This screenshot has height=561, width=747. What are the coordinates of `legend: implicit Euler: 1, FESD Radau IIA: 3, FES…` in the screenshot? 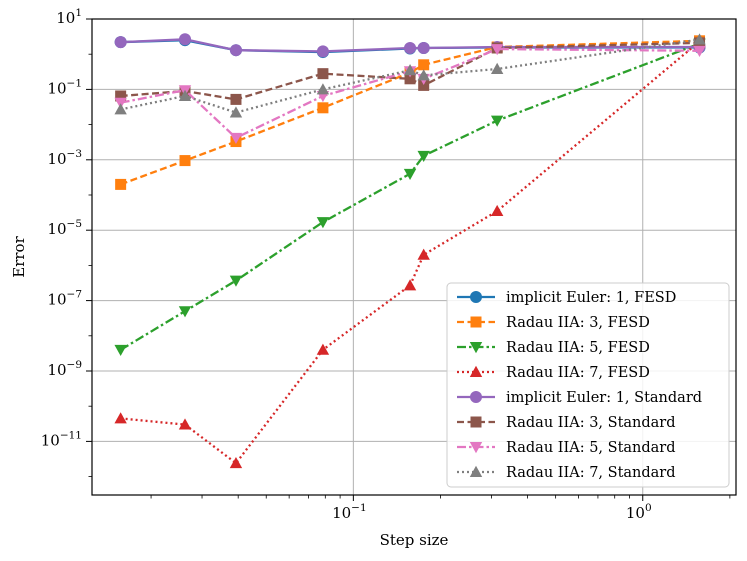 It's located at (588, 385).